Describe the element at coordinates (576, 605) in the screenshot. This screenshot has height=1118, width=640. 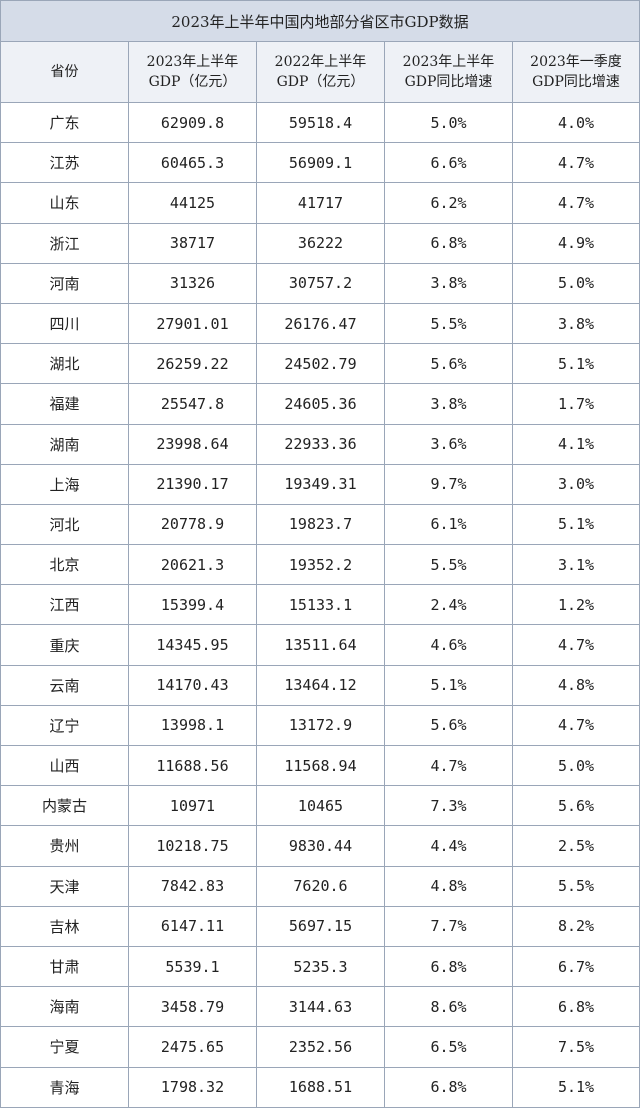
I see `cell-growth-2023q1: 1.2%` at that location.